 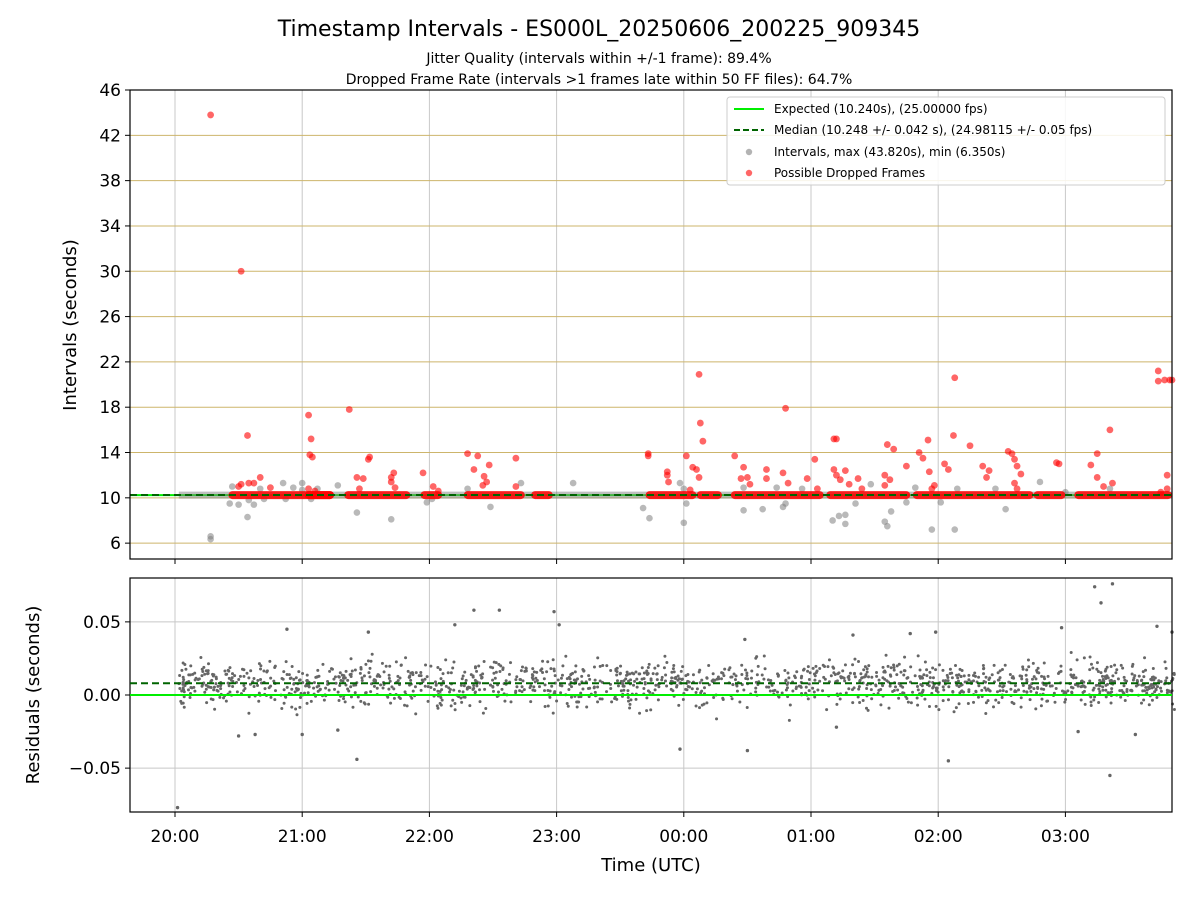 I want to click on dropped-frames-baseline-cluster, so click(x=973, y=495).